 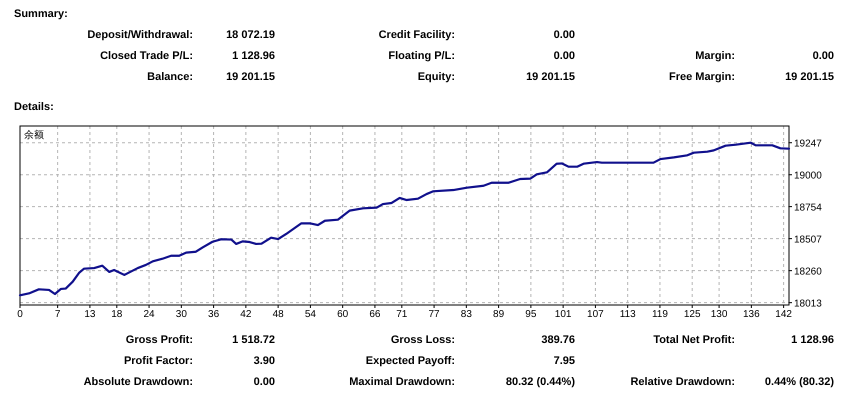 What do you see at coordinates (146, 56) in the screenshot?
I see `text: Closed Trade P/L:` at bounding box center [146, 56].